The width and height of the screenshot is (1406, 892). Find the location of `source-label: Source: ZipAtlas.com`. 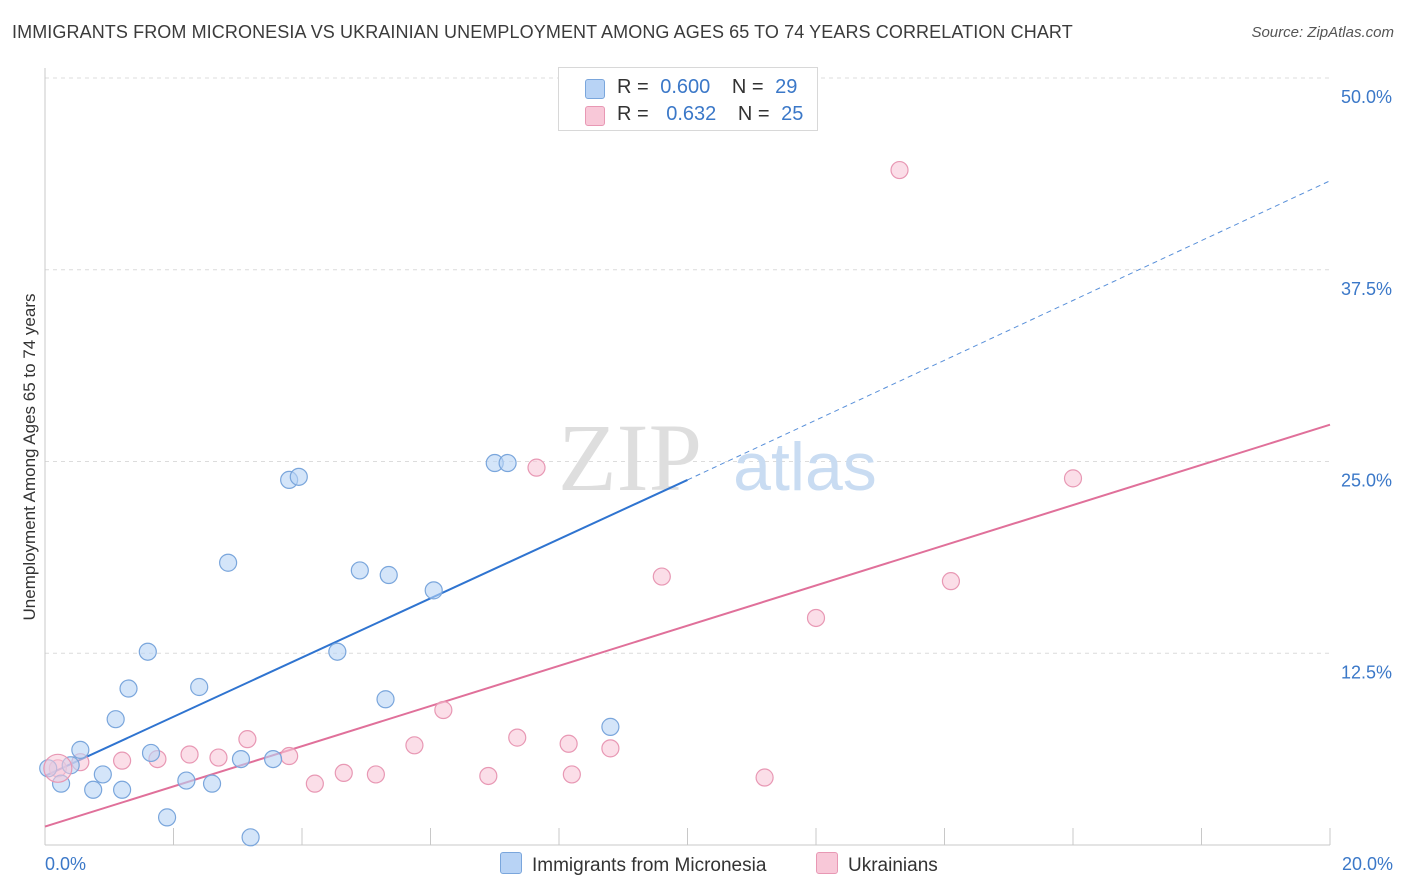

source-label: Source: ZipAtlas.com is located at coordinates (1322, 32).